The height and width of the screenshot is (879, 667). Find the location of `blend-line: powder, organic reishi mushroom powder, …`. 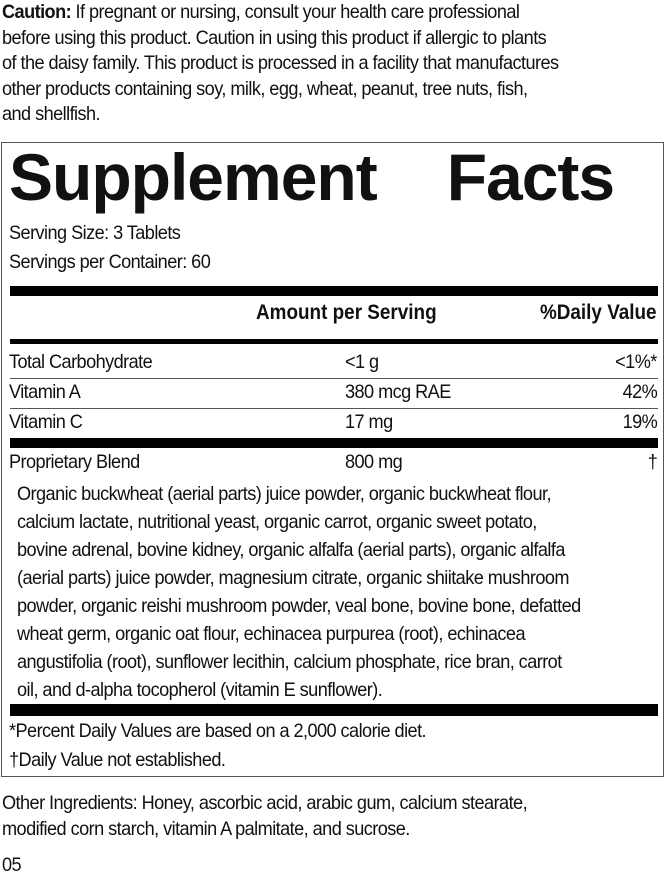

blend-line: powder, organic reishi mushroom powder, … is located at coordinates (299, 606).